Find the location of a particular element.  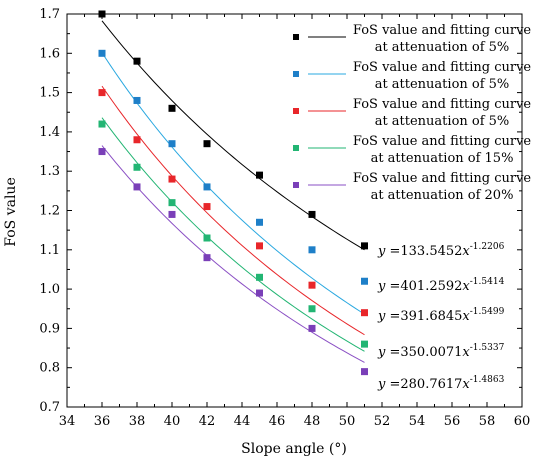

fit-equation-4: y =350.0071x-1.5337 is located at coordinates (441, 351).